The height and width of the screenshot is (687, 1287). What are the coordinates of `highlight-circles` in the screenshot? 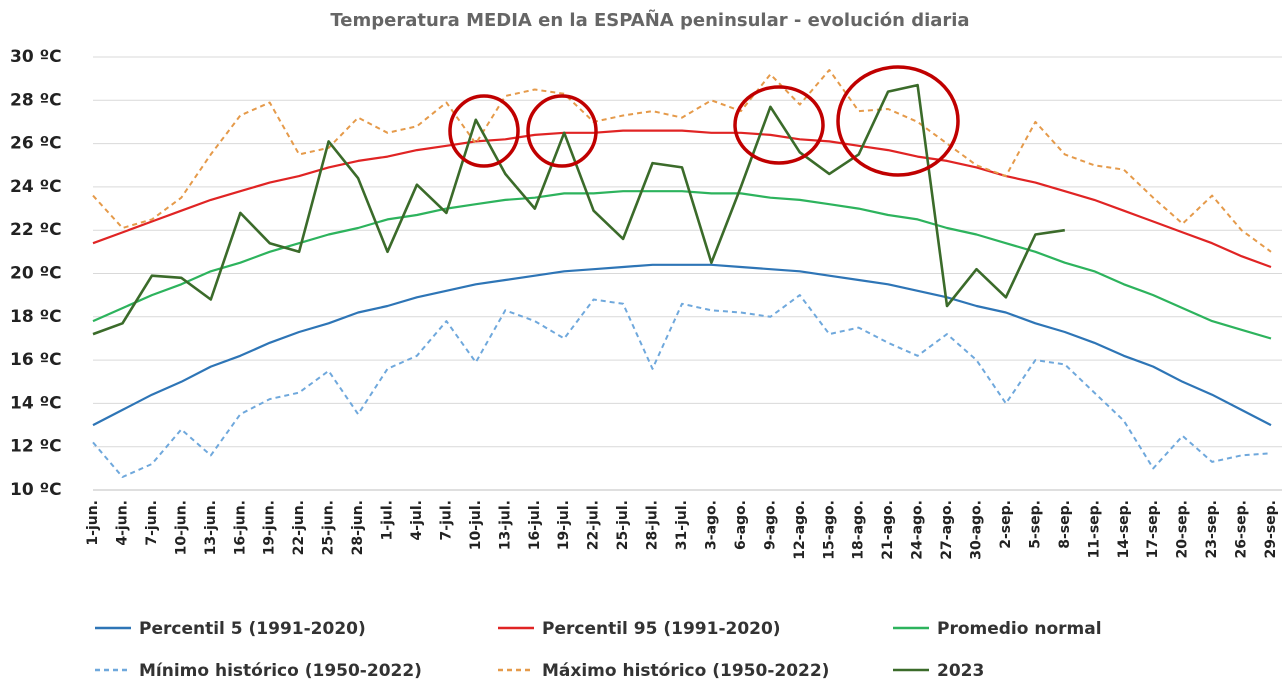 It's located at (704, 121).